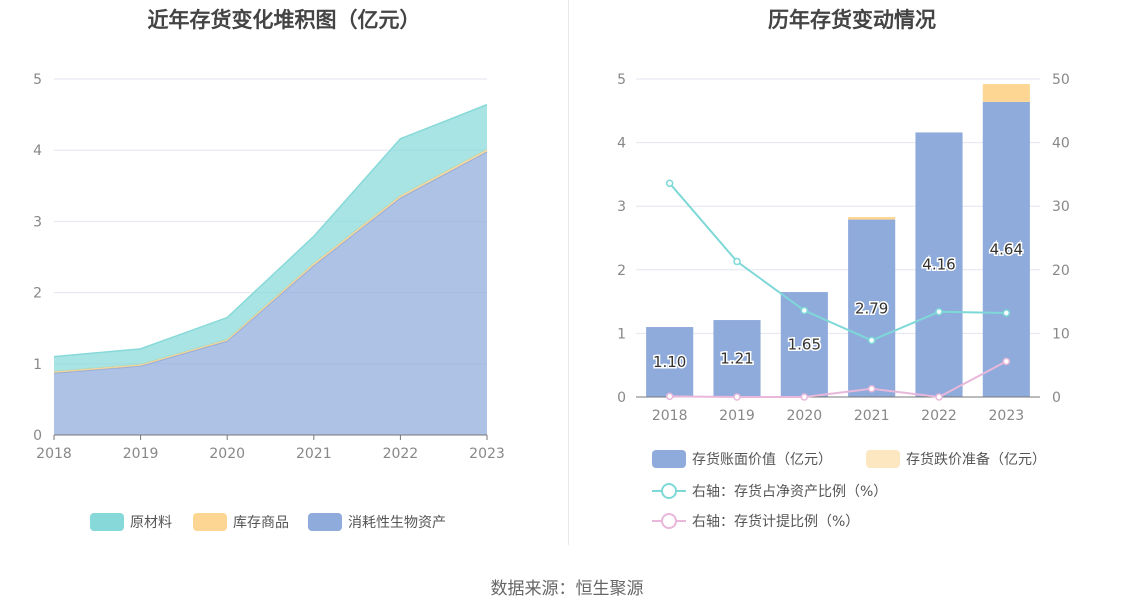 The height and width of the screenshot is (612, 1134). Describe the element at coordinates (1061, 271) in the screenshot. I see `y2-tick-label: 20` at that location.